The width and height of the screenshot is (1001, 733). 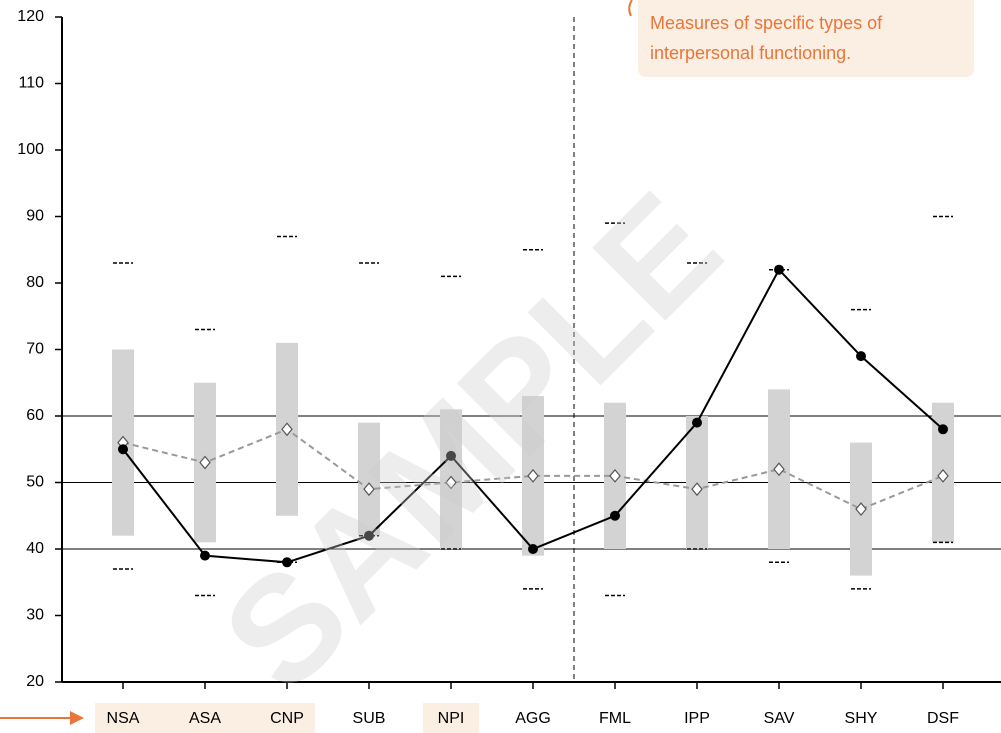 I want to click on x-tick-label: SAV, so click(x=779, y=718).